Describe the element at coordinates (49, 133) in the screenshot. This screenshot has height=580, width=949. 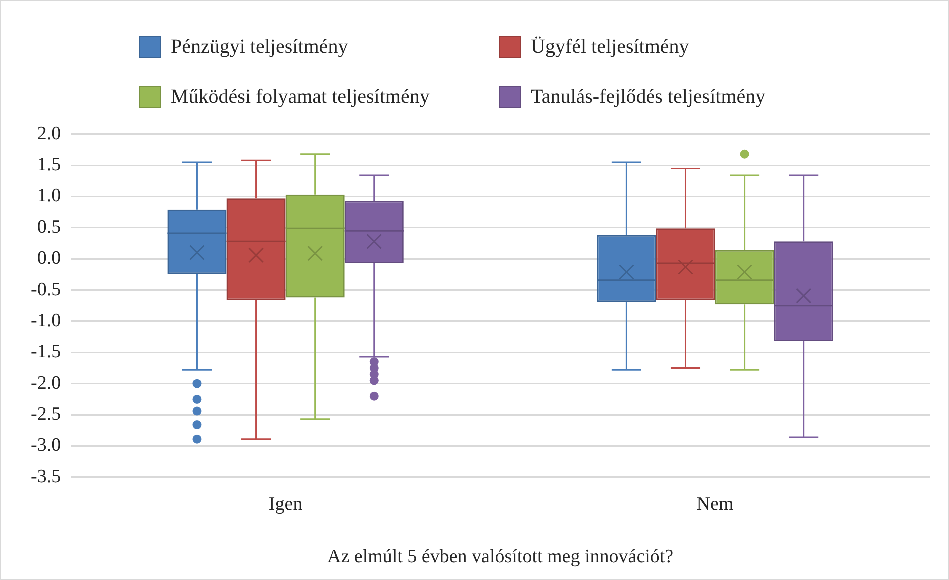
I see `y-tick-label: 2.0` at that location.